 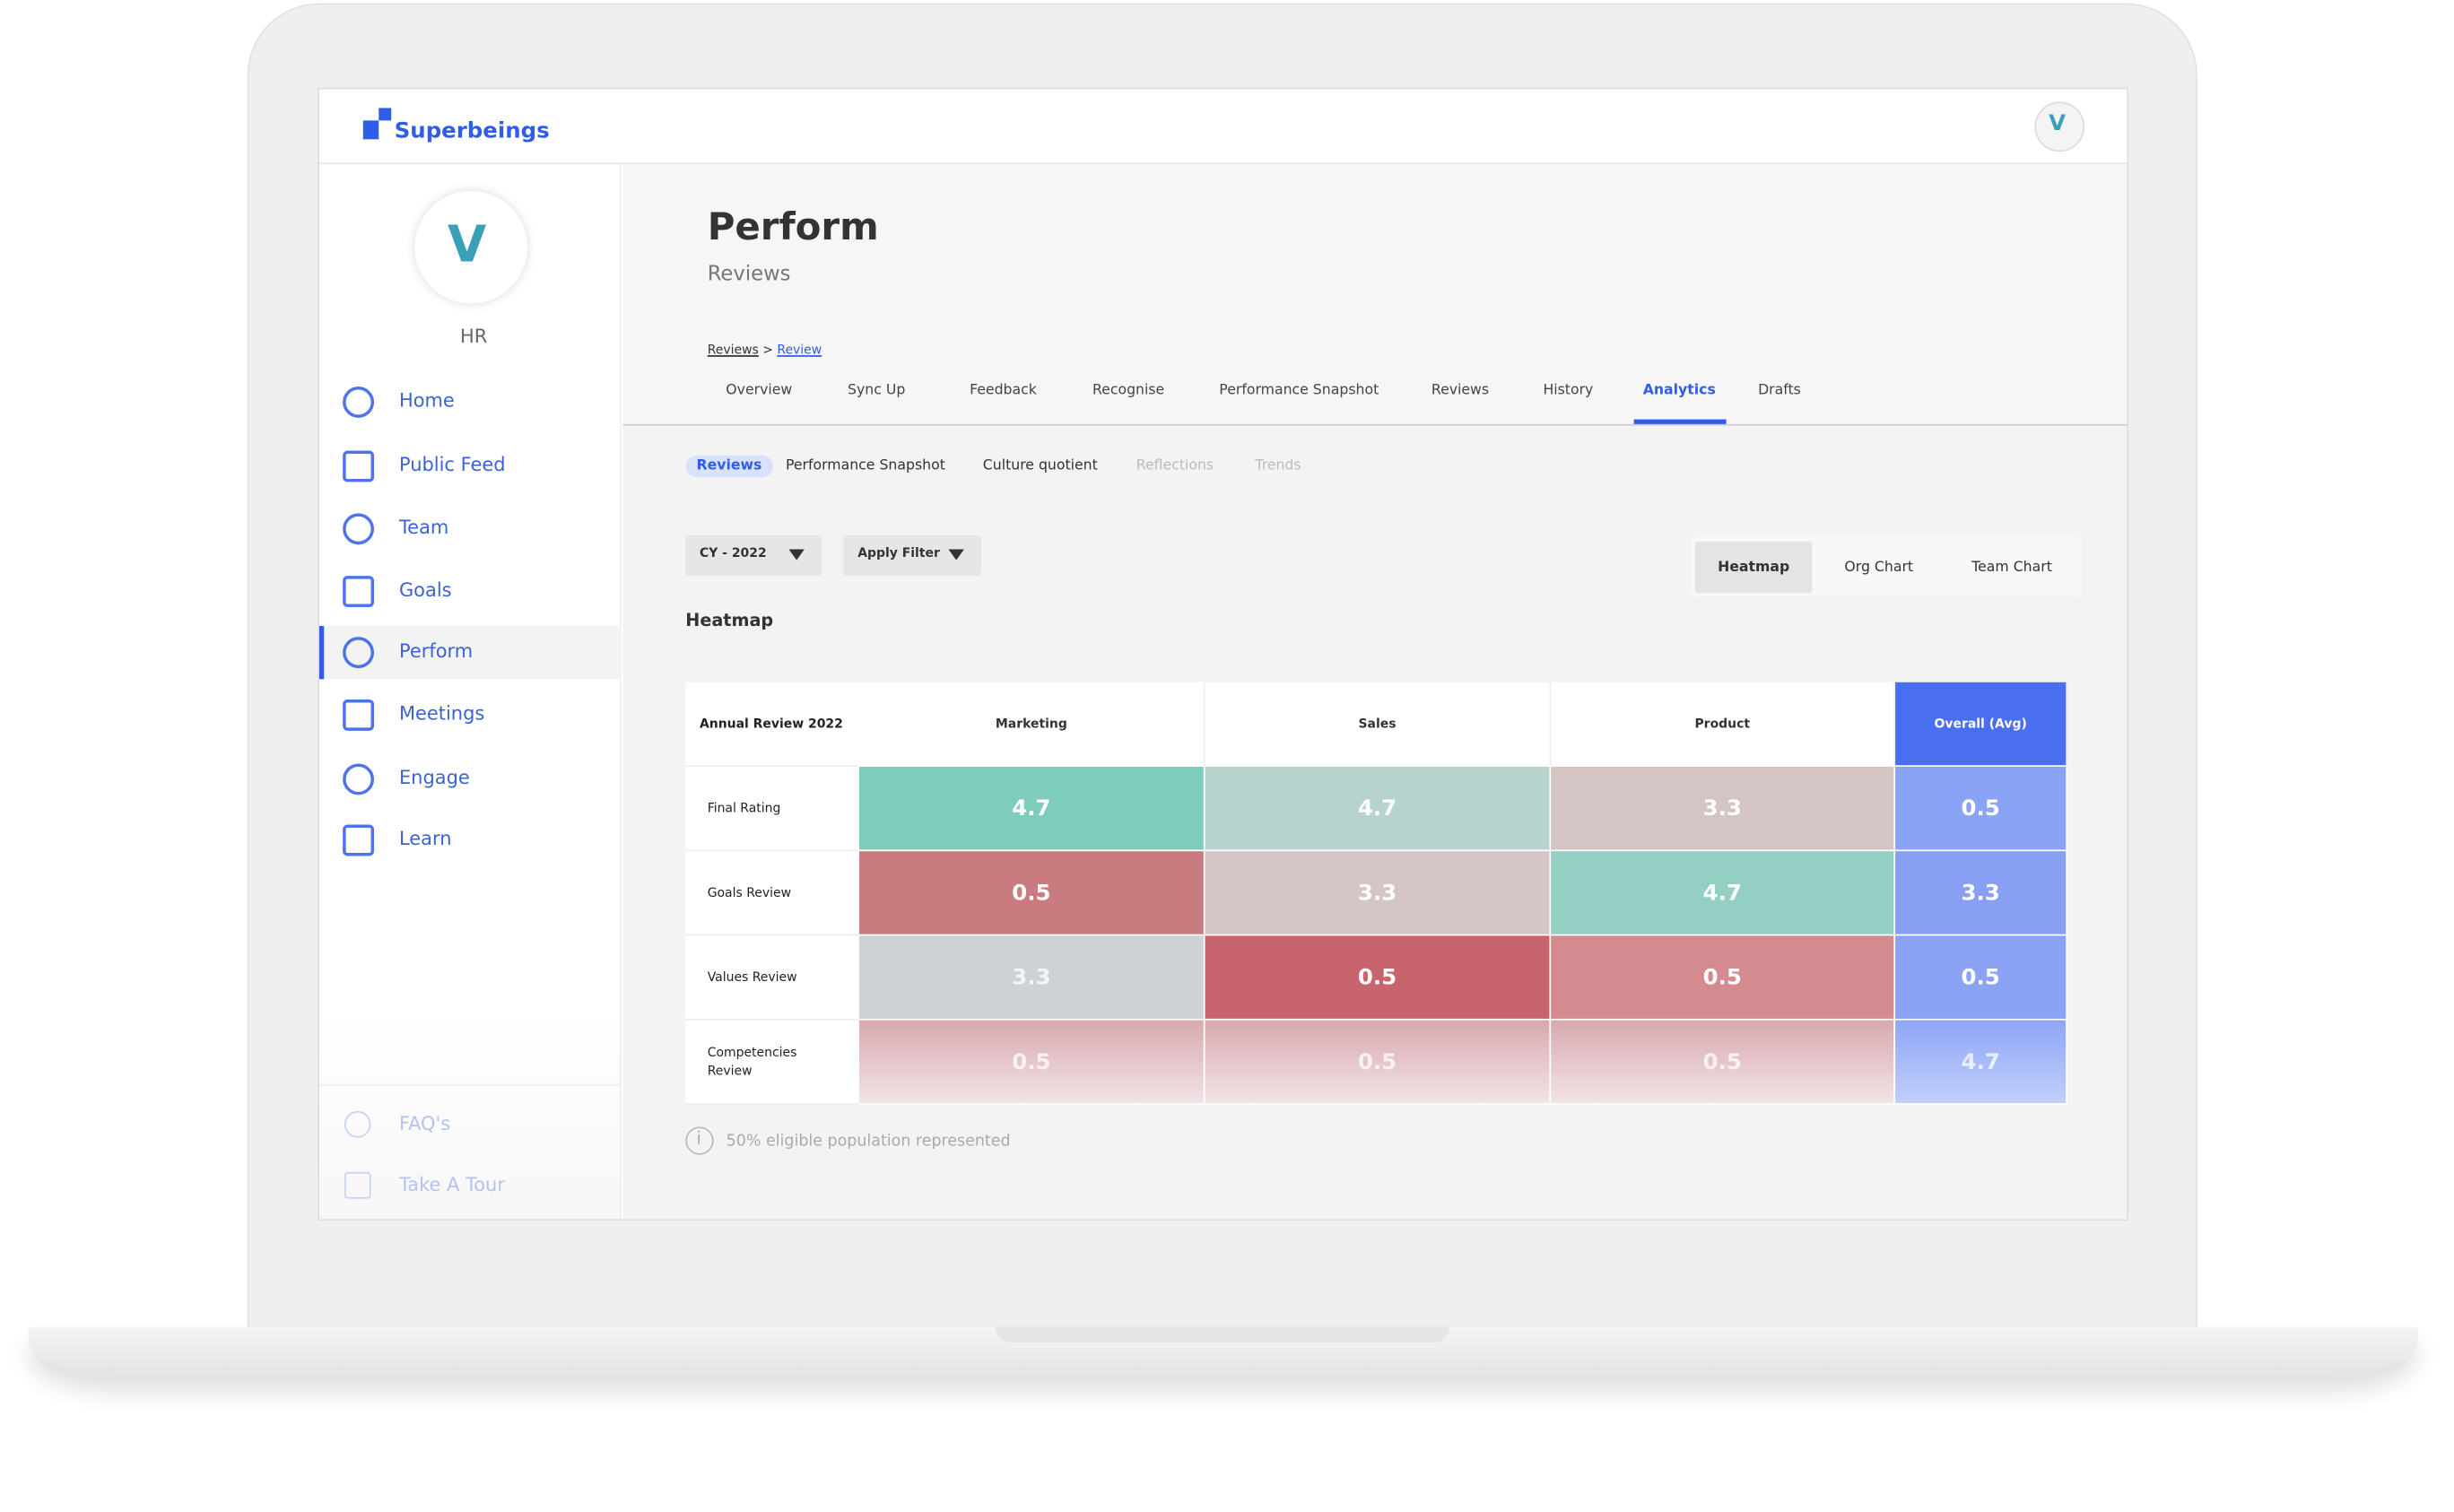 I want to click on table-corner: Annual Review 2022, so click(x=772, y=725).